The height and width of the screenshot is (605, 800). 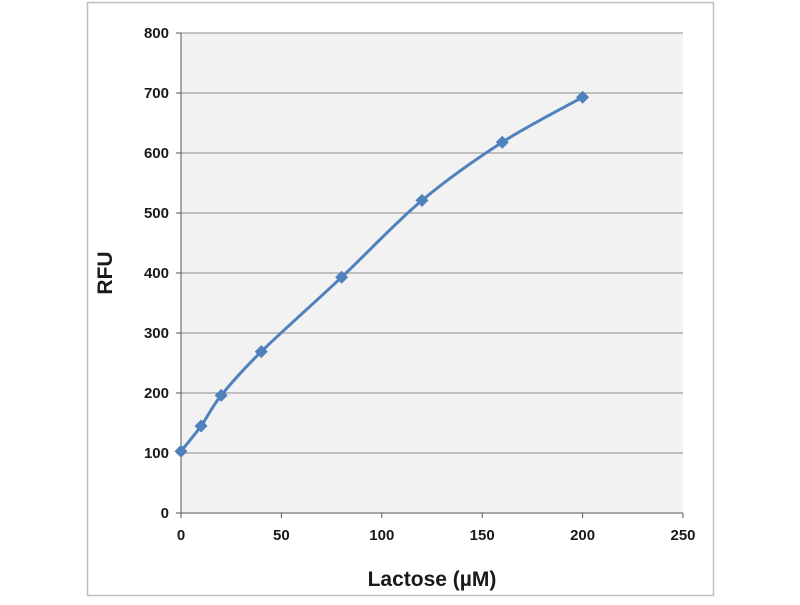 What do you see at coordinates (156, 393) in the screenshot?
I see `y-tick-label: 200` at bounding box center [156, 393].